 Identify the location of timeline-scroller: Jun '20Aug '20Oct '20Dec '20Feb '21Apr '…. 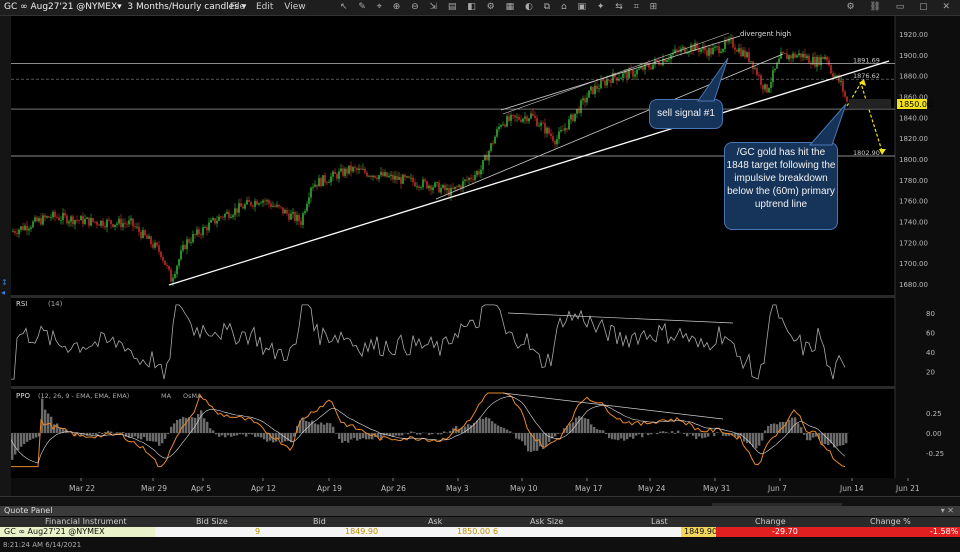
(480, 504).